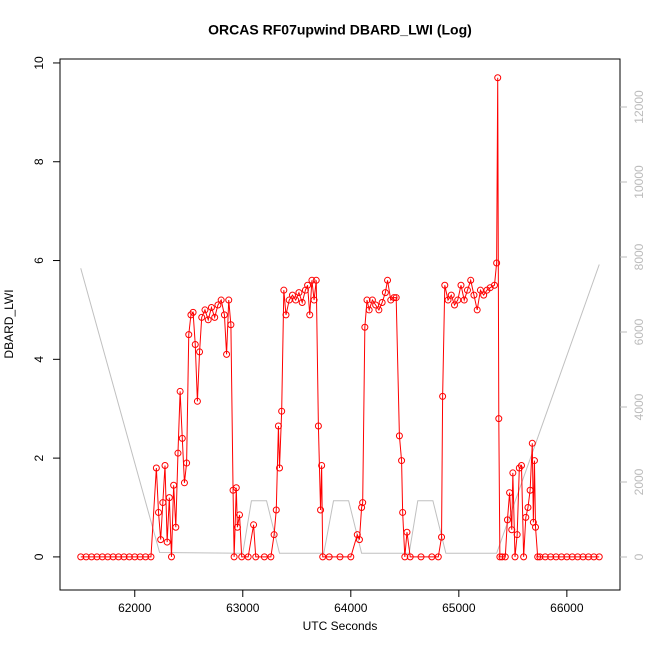 The width and height of the screenshot is (650, 655). Describe the element at coordinates (39, 457) in the screenshot. I see `y-tick-label: 2` at that location.